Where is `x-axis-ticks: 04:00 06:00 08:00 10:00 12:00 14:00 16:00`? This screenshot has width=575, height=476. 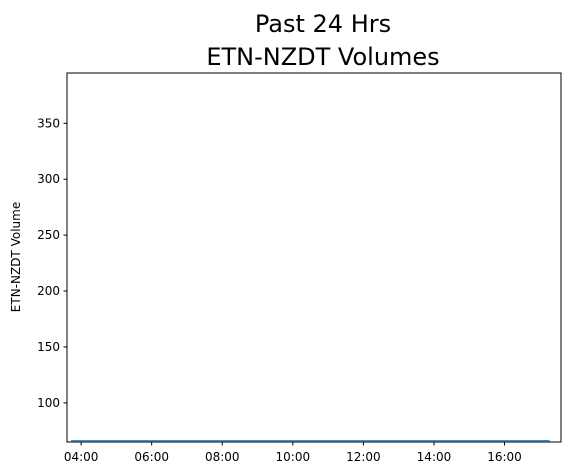 x-axis-ticks: 04:00 06:00 08:00 10:00 12:00 14:00 16:00 is located at coordinates (293, 453).